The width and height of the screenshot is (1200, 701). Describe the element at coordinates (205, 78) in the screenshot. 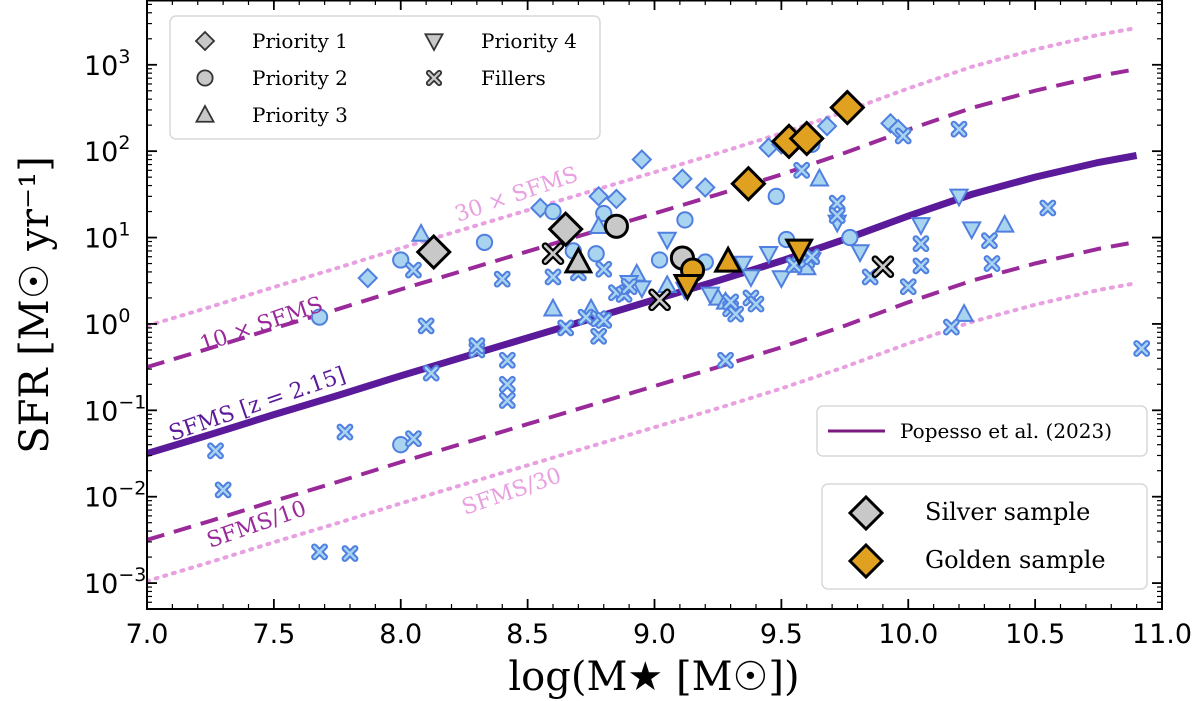

I see `legend-circle-icon` at that location.